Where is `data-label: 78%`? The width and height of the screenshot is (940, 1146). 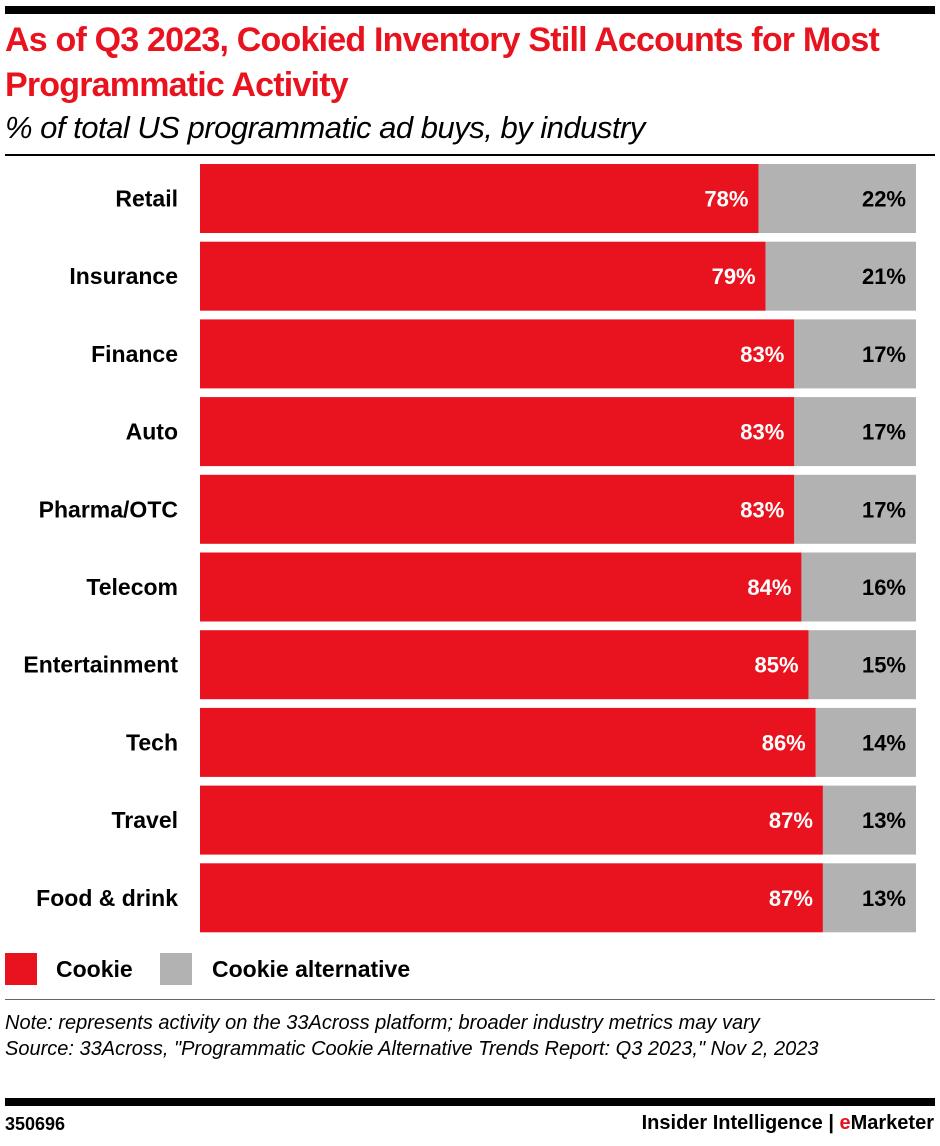 data-label: 78% is located at coordinates (726, 199).